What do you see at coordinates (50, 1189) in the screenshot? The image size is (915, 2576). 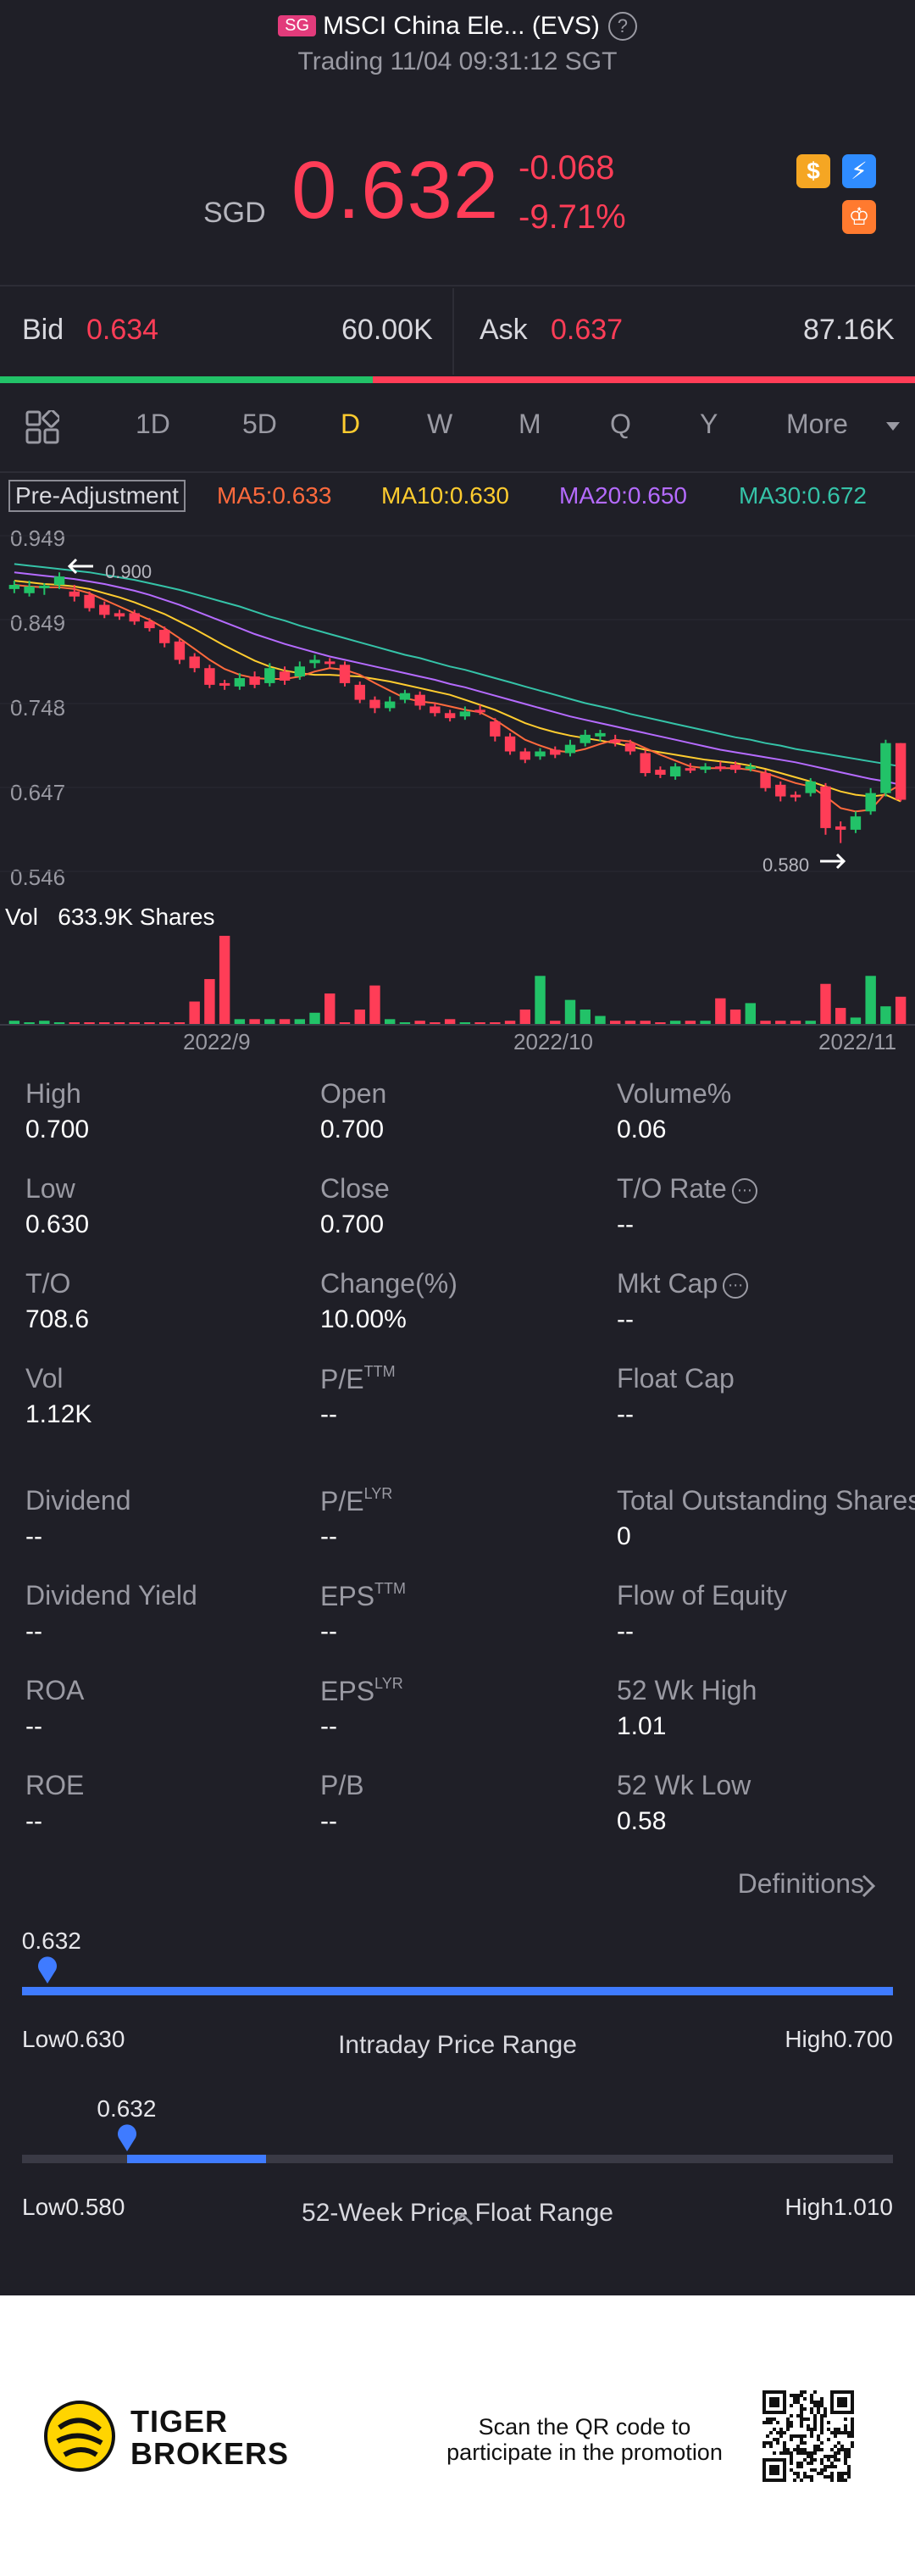 I see `stat-label: Low` at bounding box center [50, 1189].